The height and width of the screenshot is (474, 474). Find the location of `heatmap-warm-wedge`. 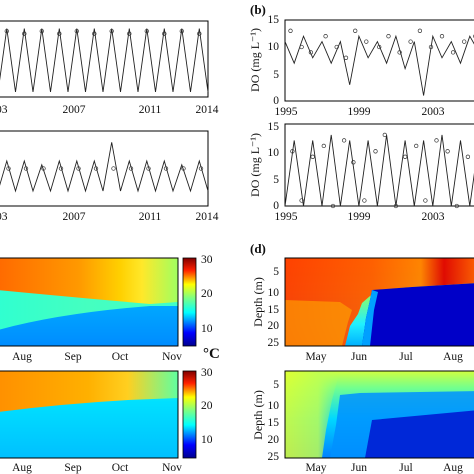

heatmap-warm-wedge is located at coordinates (312, 414).